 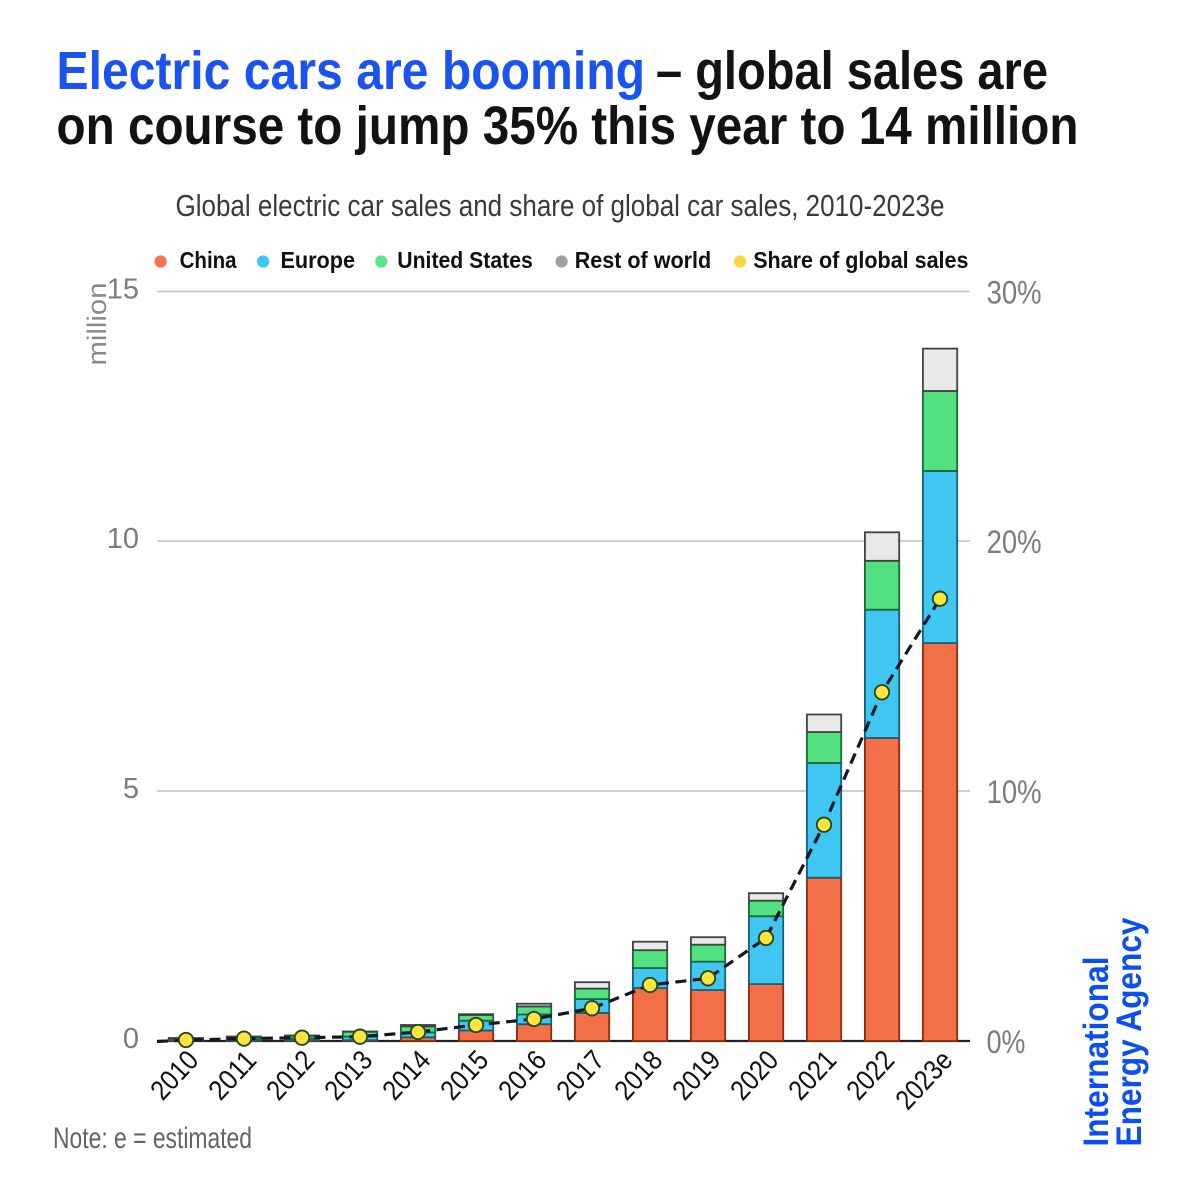 I want to click on svg-text: 15, so click(x=123, y=290).